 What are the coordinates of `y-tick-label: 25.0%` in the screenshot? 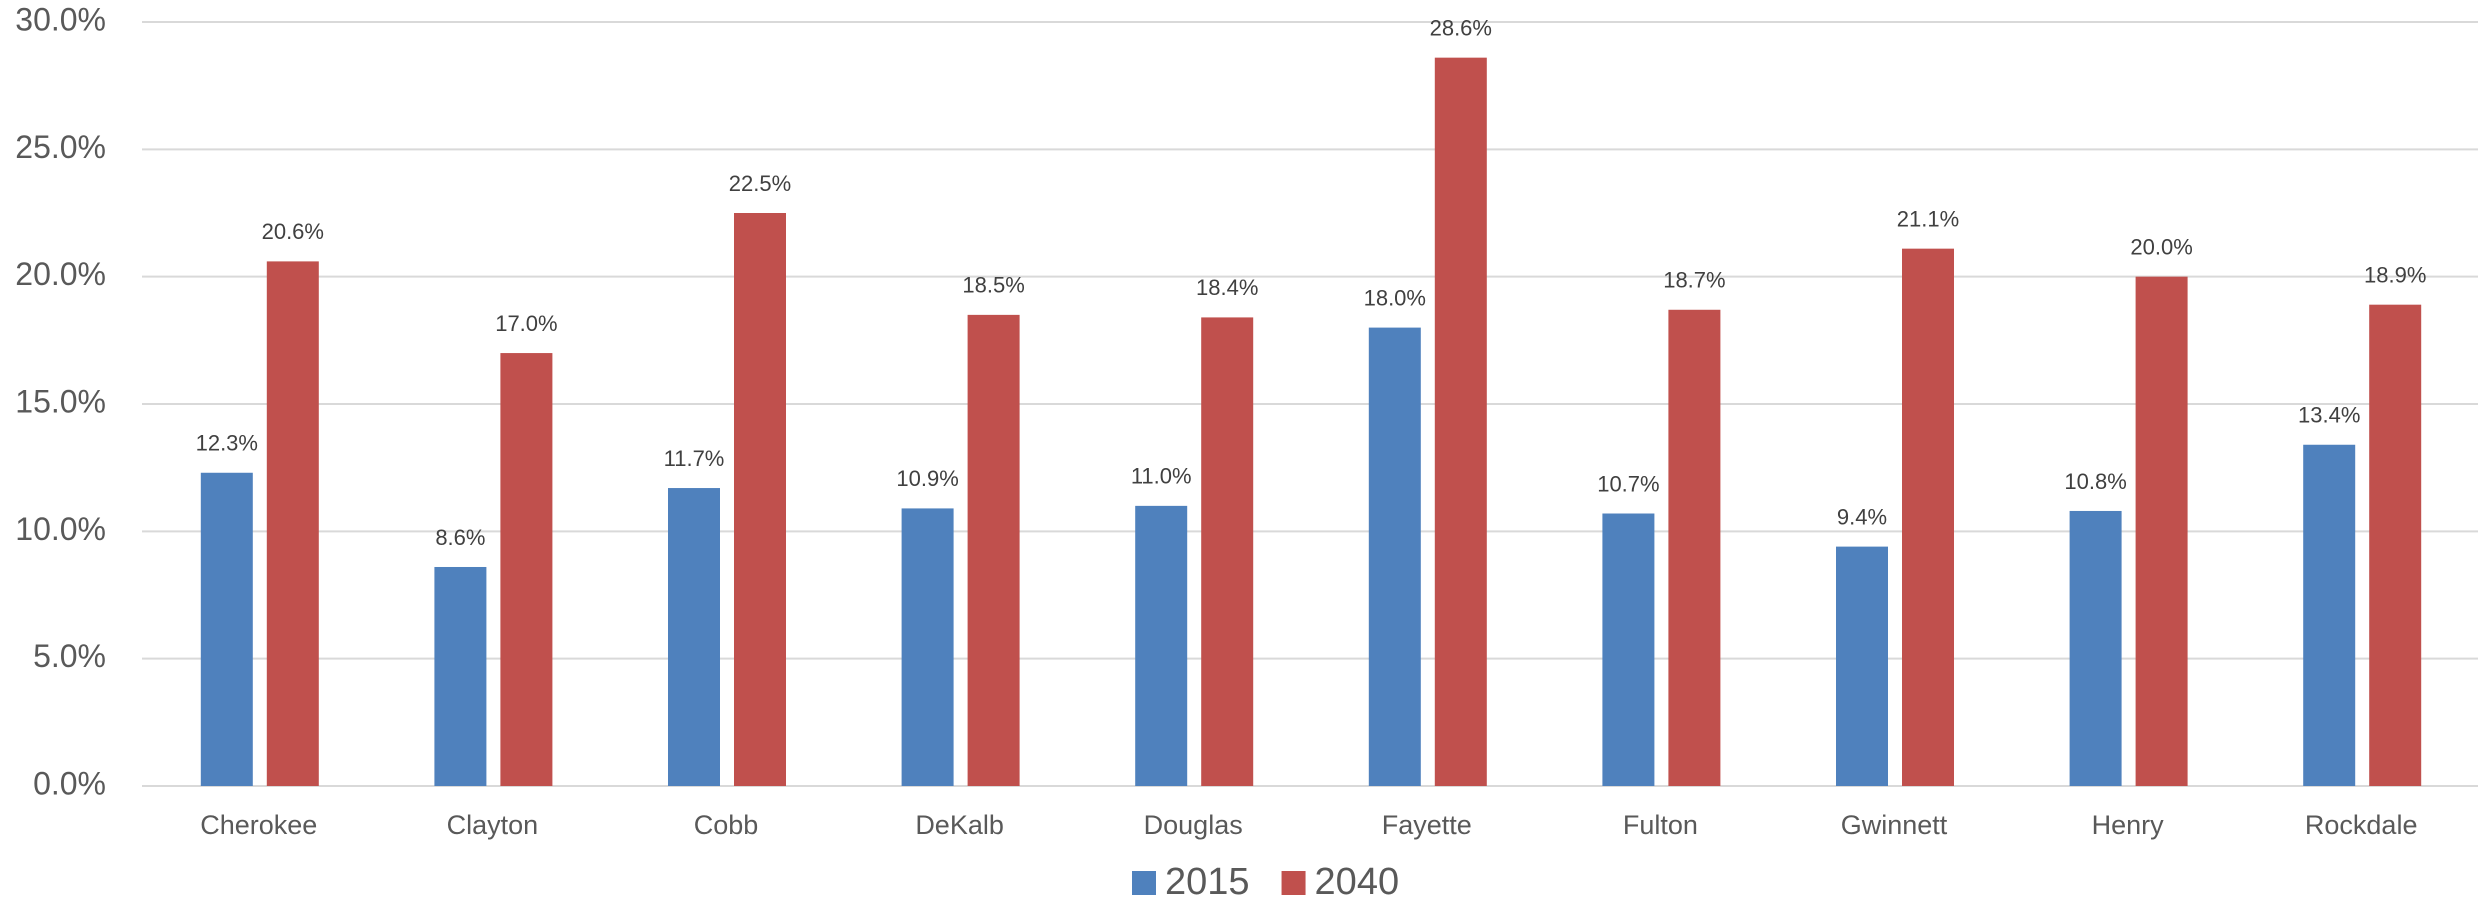 It's located at (60, 147).